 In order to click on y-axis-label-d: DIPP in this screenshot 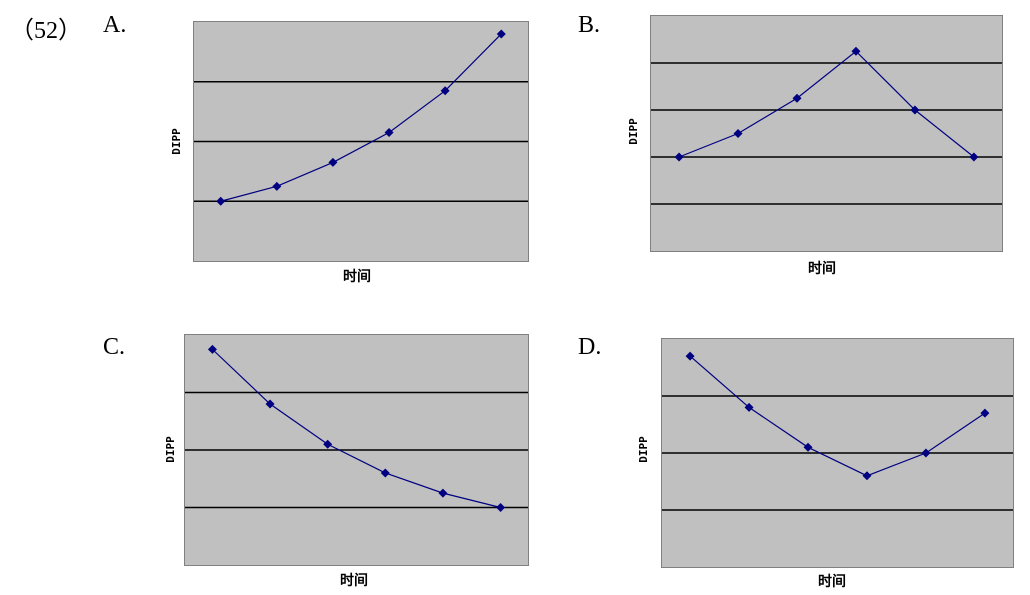, I will do `click(643, 449)`.